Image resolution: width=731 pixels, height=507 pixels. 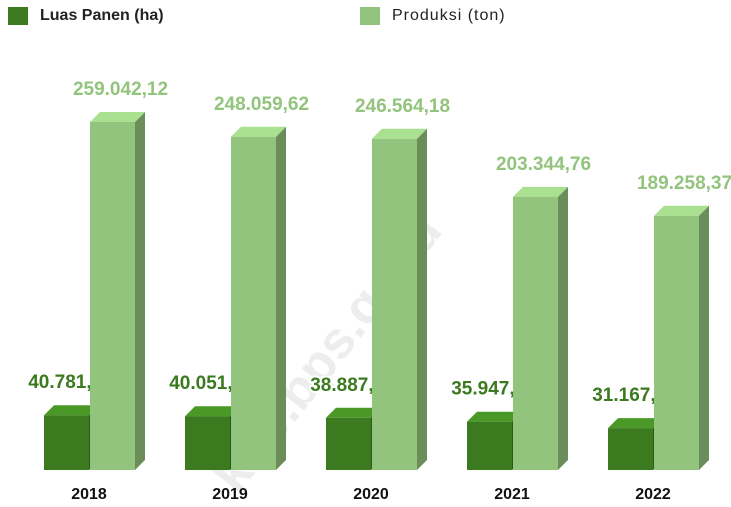 What do you see at coordinates (230, 494) in the screenshot?
I see `x-tick-label: 2019` at bounding box center [230, 494].